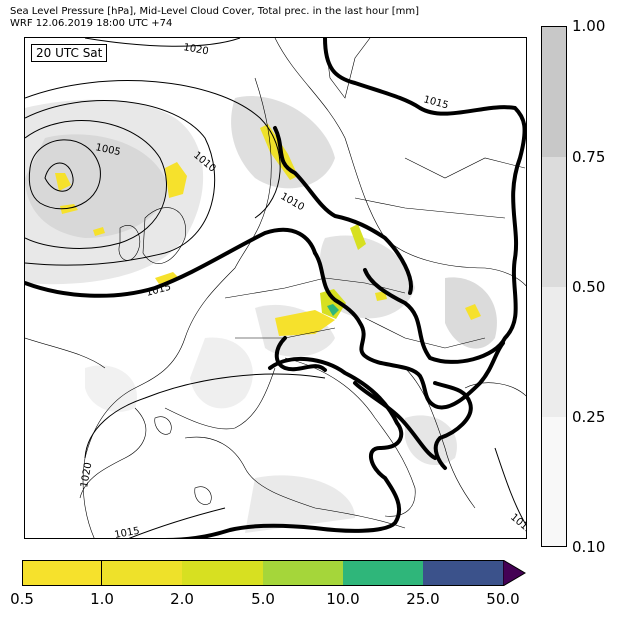 The image size is (618, 621). I want to click on time-badge: 20 UTC Sat, so click(69, 53).